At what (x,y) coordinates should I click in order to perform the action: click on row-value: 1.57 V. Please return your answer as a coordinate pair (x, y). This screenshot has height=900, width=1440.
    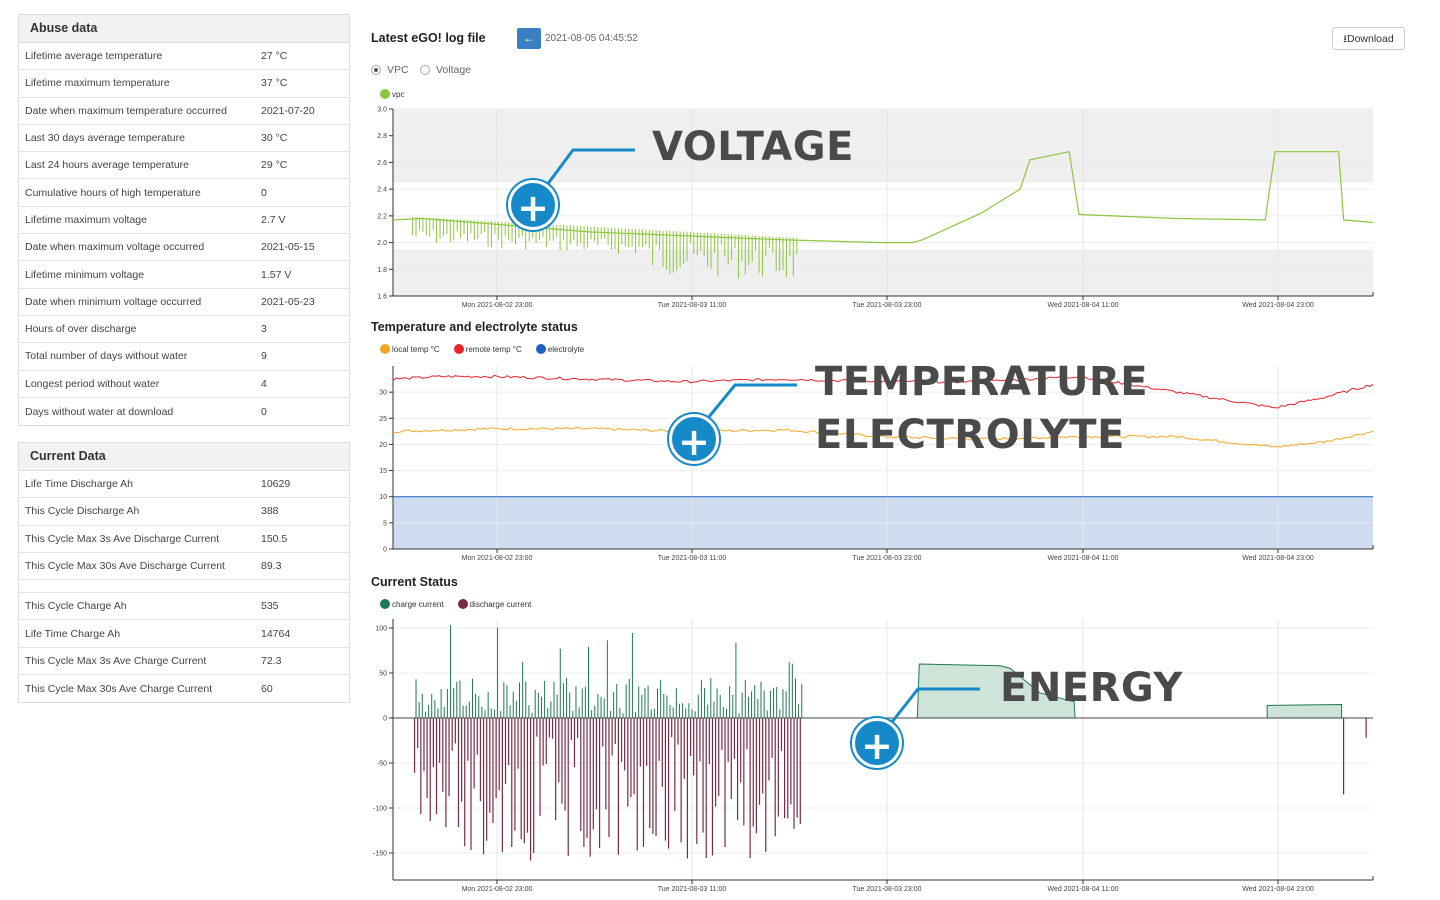
    Looking at the image, I should click on (276, 274).